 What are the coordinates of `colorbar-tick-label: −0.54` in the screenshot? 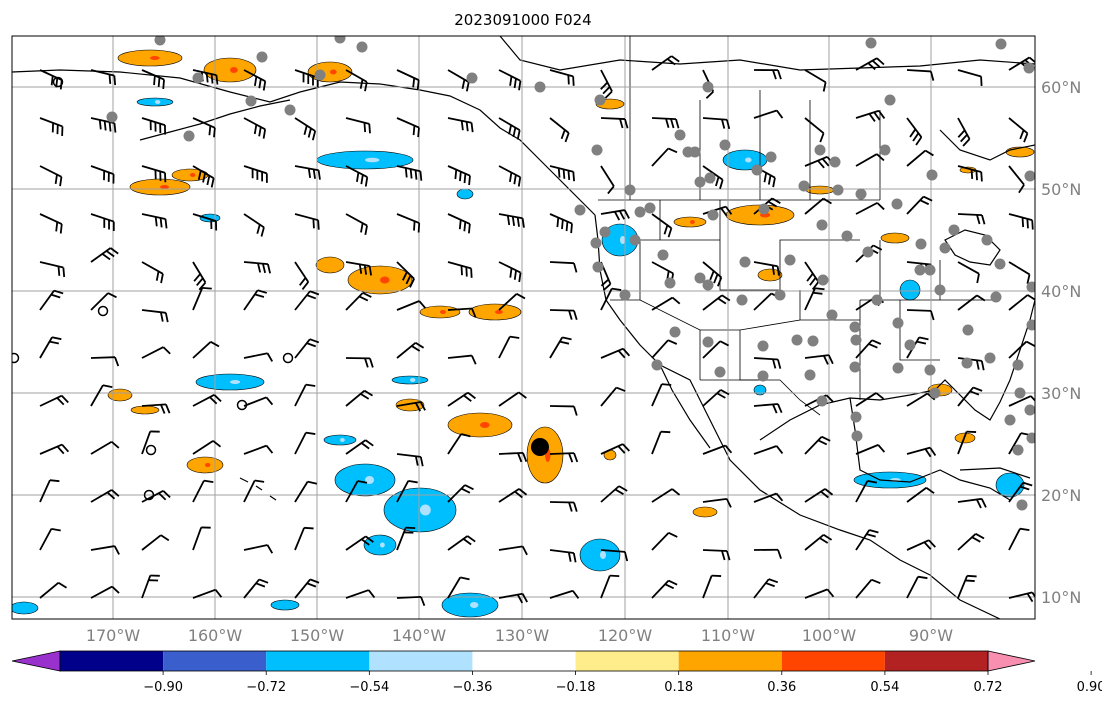 It's located at (369, 687).